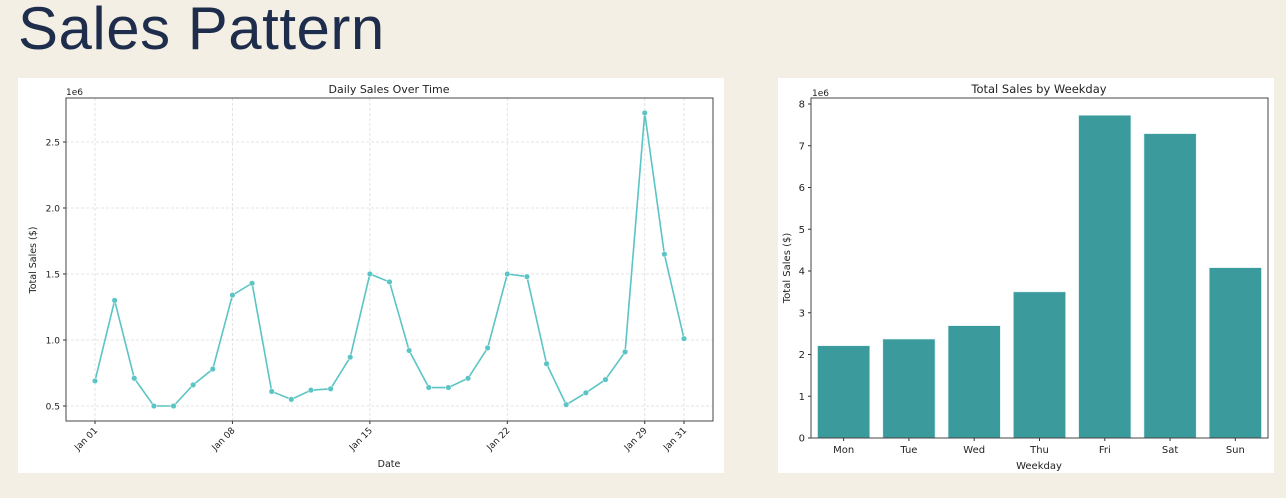  I want to click on y-tick-label: 8, so click(802, 105).